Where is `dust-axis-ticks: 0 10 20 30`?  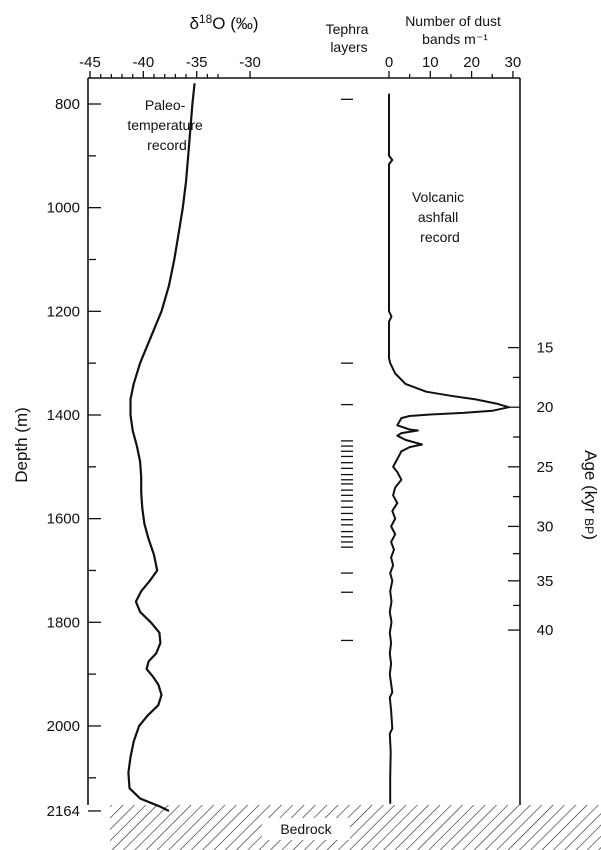
dust-axis-ticks: 0 10 20 30 is located at coordinates (453, 66).